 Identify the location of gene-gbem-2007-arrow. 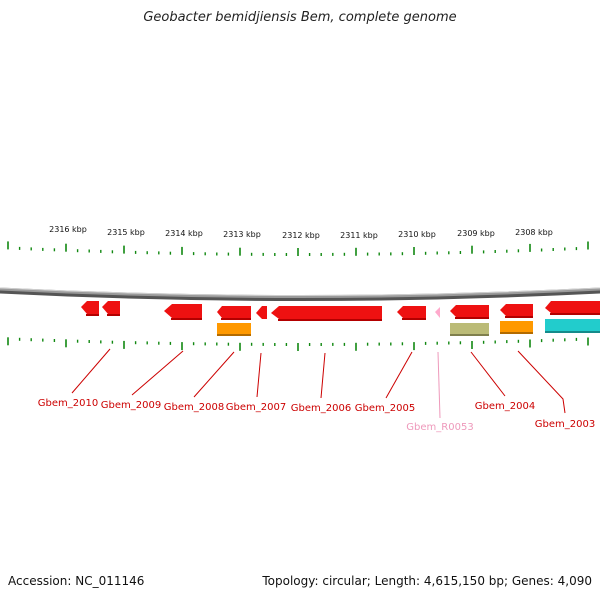
(261, 312).